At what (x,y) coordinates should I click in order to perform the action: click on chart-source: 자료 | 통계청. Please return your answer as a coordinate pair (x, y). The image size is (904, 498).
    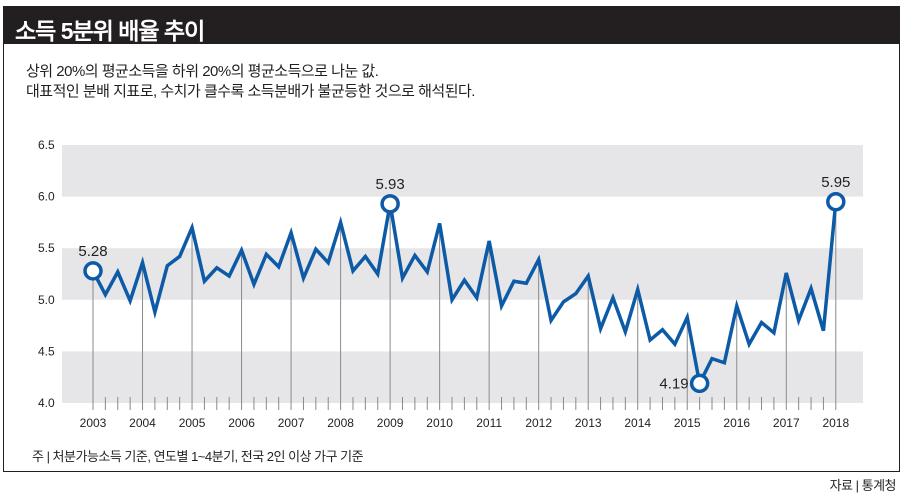
    Looking at the image, I should click on (863, 485).